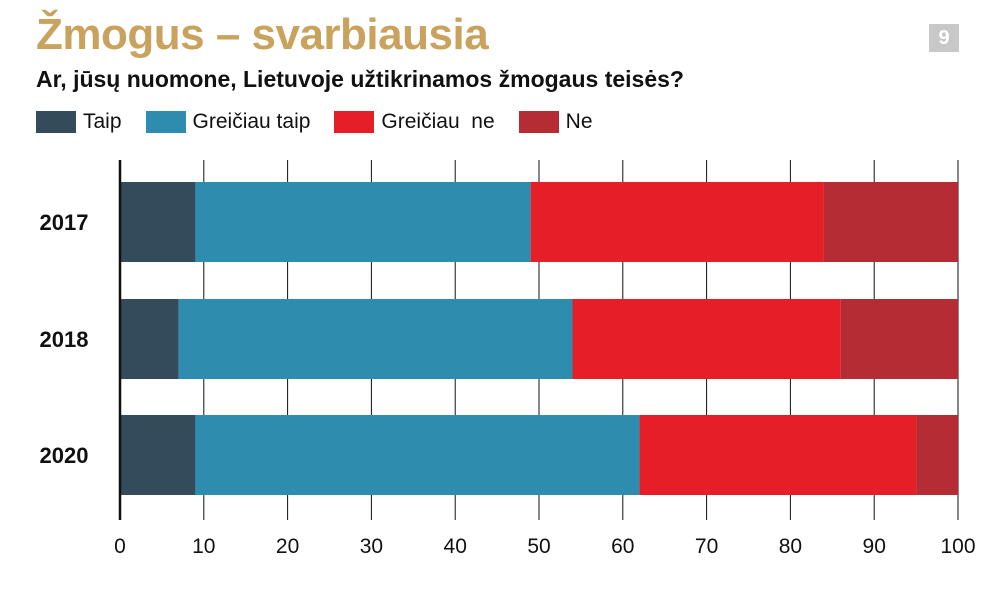  I want to click on x-tick-label-30: 30, so click(371, 546).